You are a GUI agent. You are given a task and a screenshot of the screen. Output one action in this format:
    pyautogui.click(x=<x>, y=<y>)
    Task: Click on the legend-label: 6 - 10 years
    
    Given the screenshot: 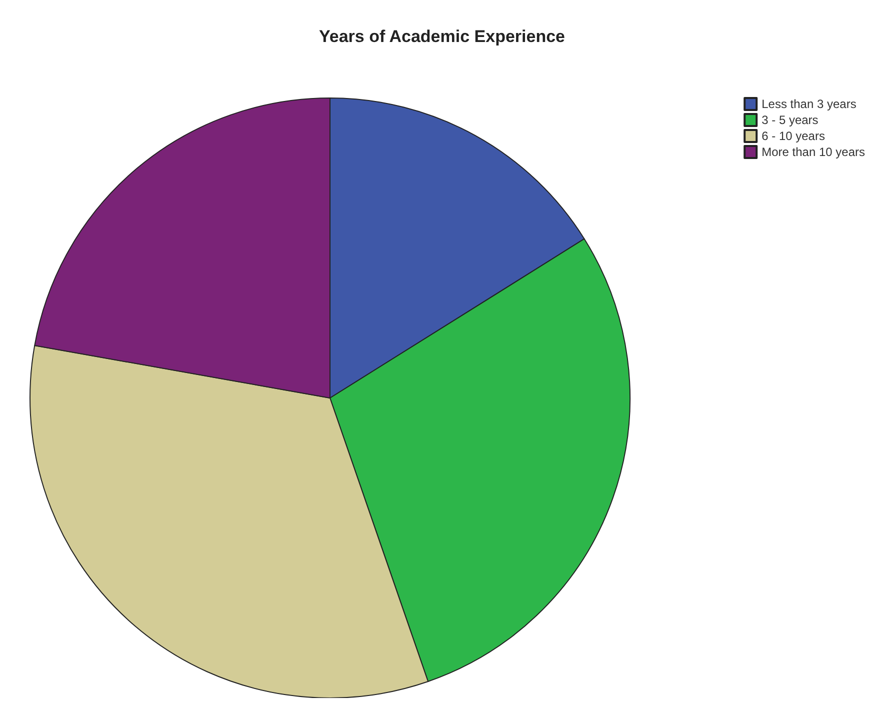 What is the action you would take?
    pyautogui.click(x=793, y=136)
    